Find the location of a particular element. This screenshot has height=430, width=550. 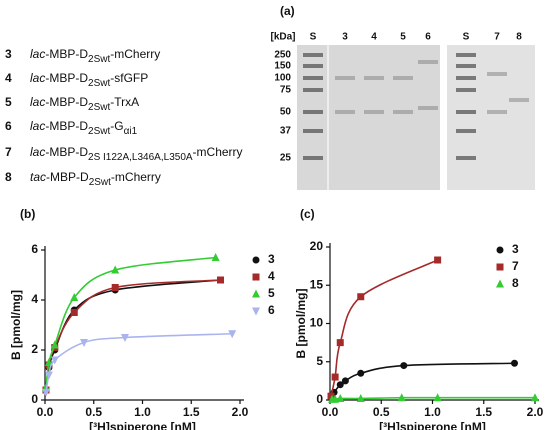

legend-label: 3 is located at coordinates (271, 259).